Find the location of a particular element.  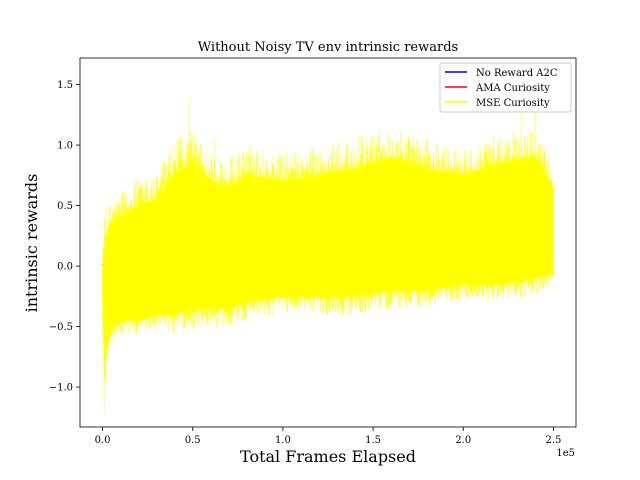

chart-title: Without Noisy TV env intrinsic rewards is located at coordinates (328, 47).